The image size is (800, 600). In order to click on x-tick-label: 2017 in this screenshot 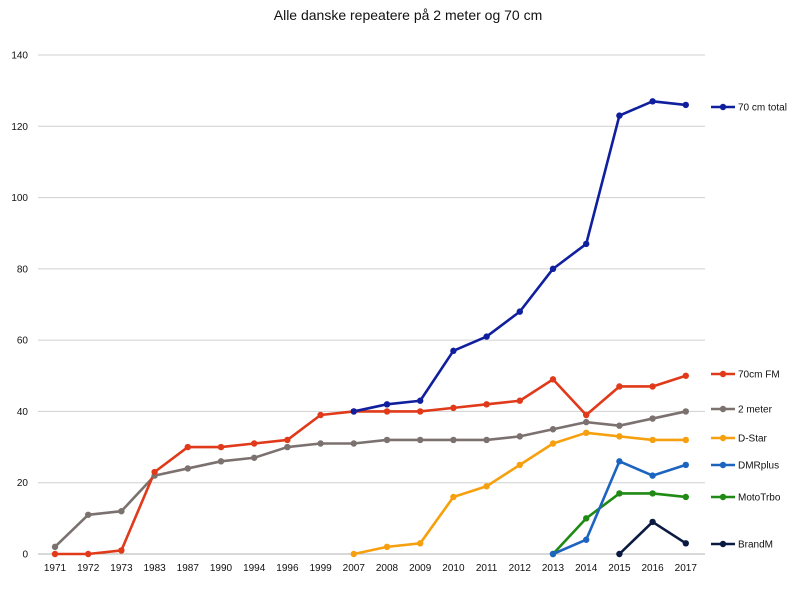, I will do `click(686, 568)`.